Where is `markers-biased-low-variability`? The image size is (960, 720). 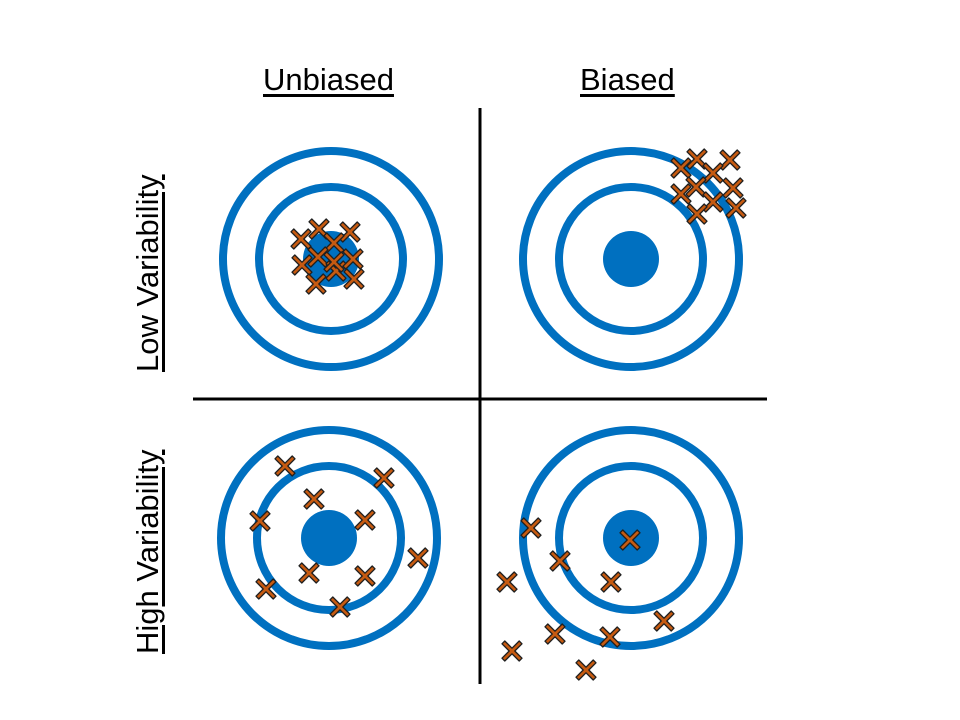
markers-biased-low-variability is located at coordinates (708, 186).